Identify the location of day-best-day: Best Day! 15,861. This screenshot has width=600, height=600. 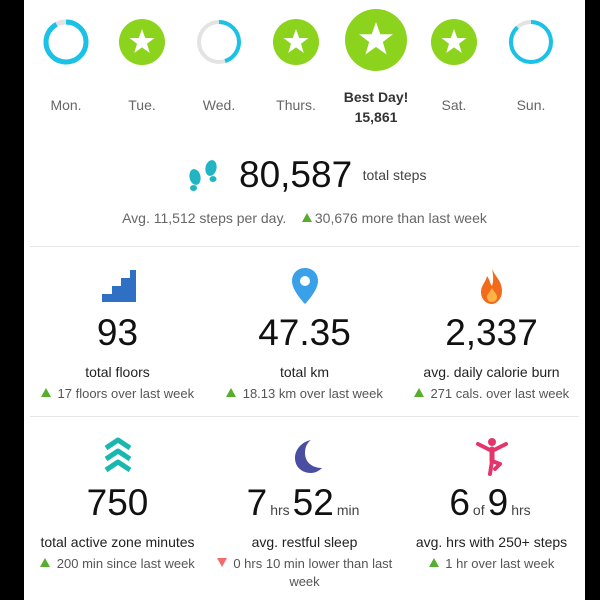
(376, 65).